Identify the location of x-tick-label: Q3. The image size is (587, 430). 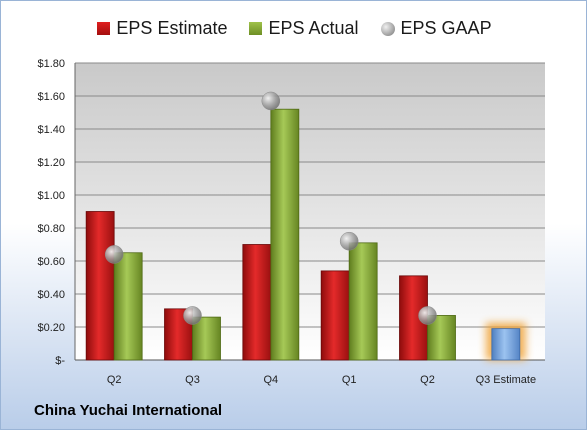
(192, 380).